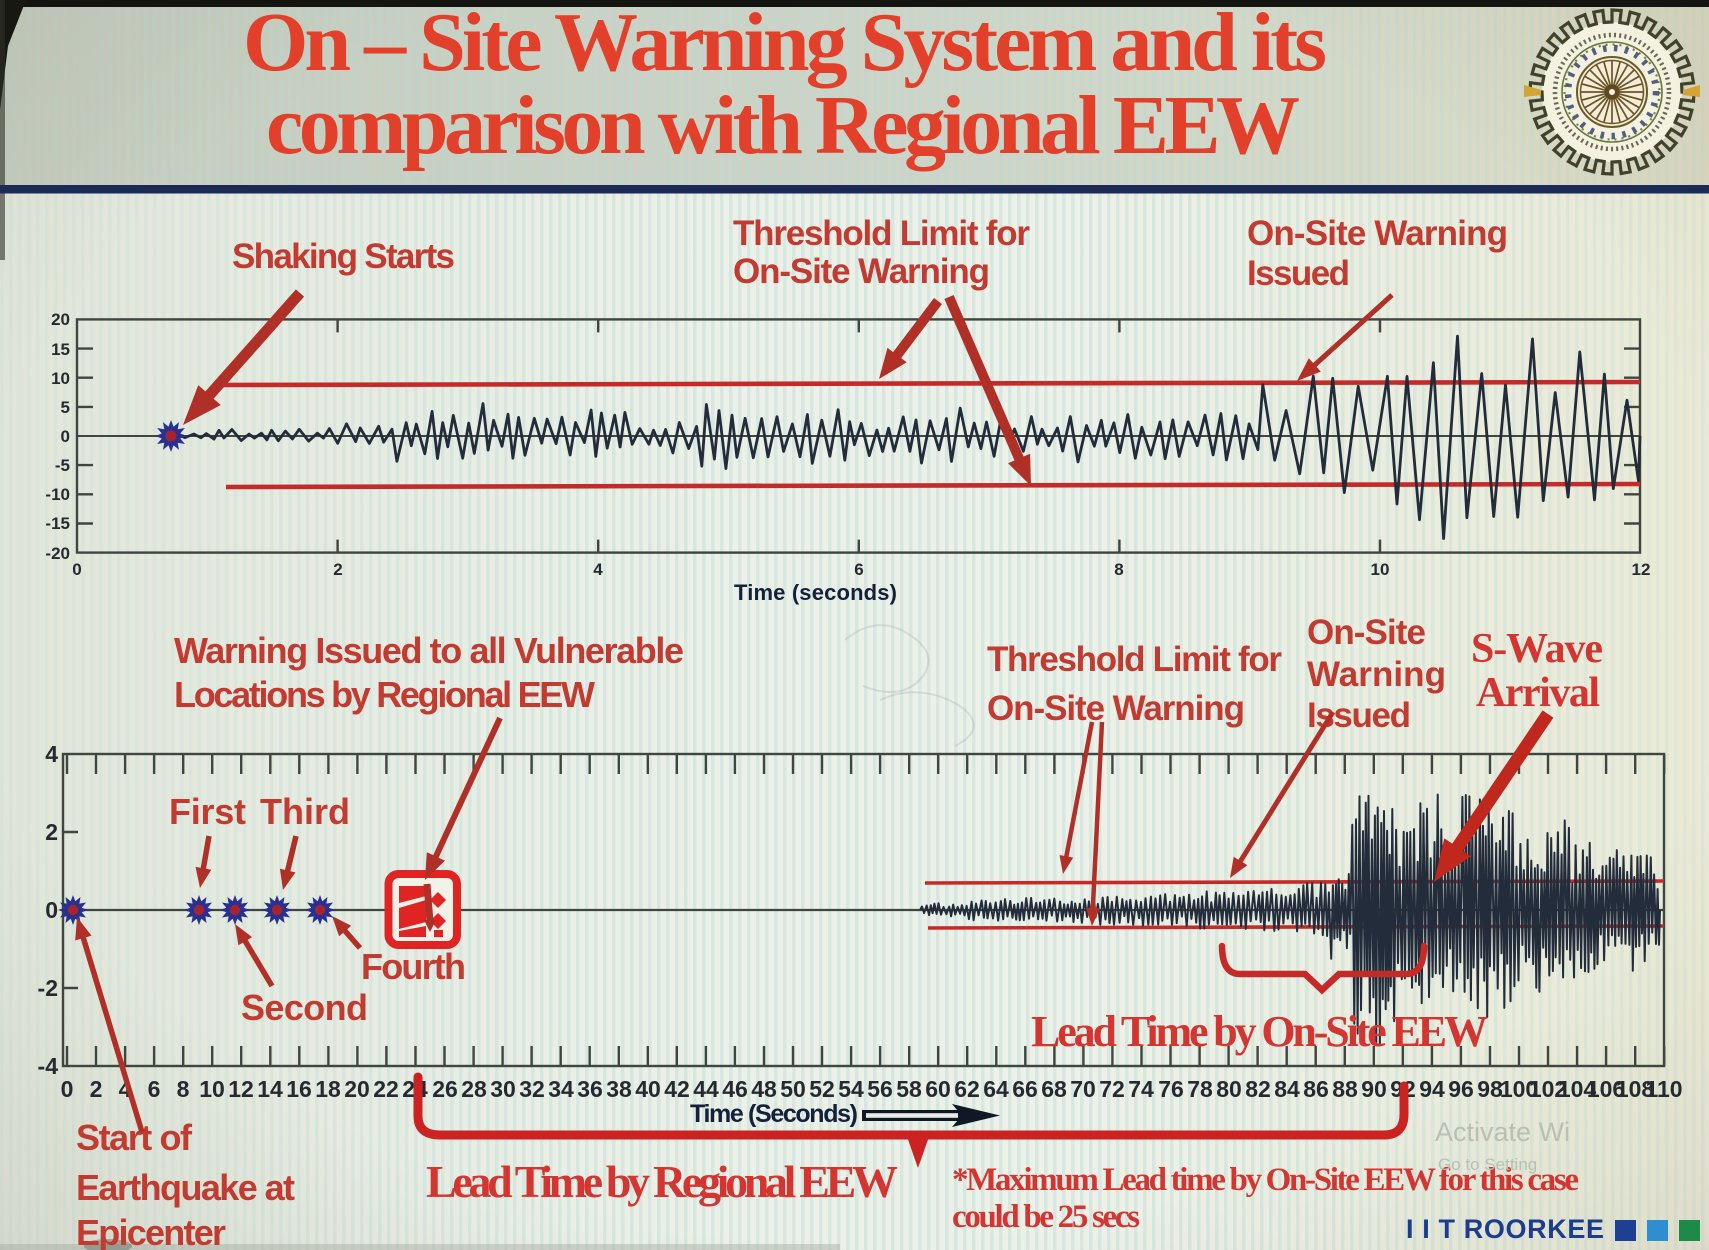  Describe the element at coordinates (48, 988) in the screenshot. I see `svg-text: -2` at that location.